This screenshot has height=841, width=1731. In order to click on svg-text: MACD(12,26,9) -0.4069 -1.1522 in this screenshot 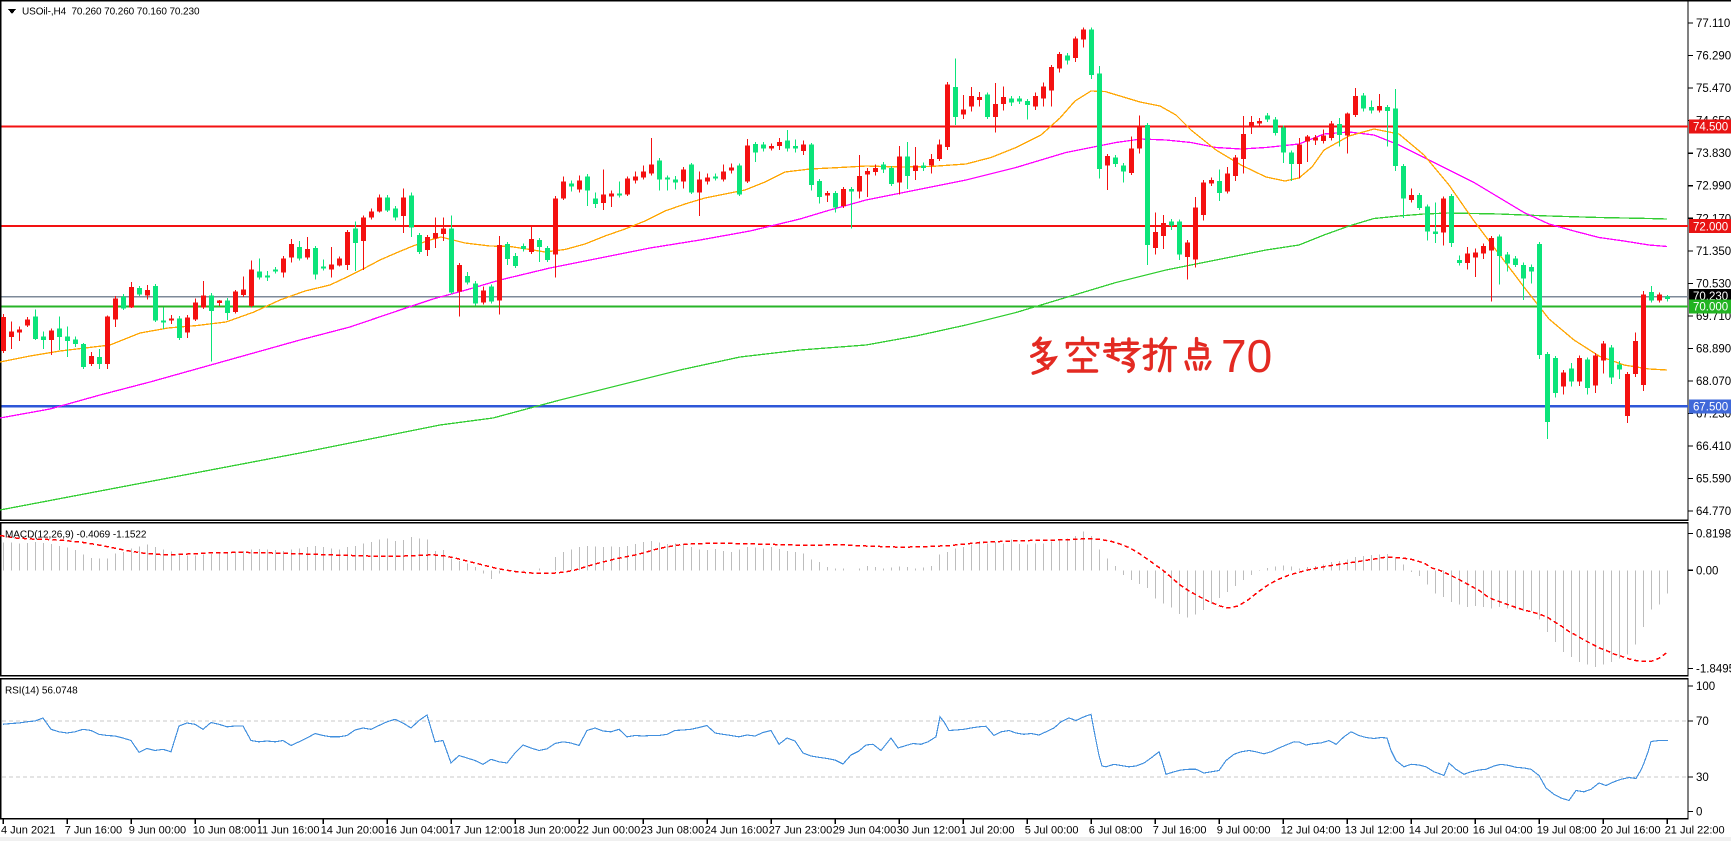, I will do `click(76, 535)`.